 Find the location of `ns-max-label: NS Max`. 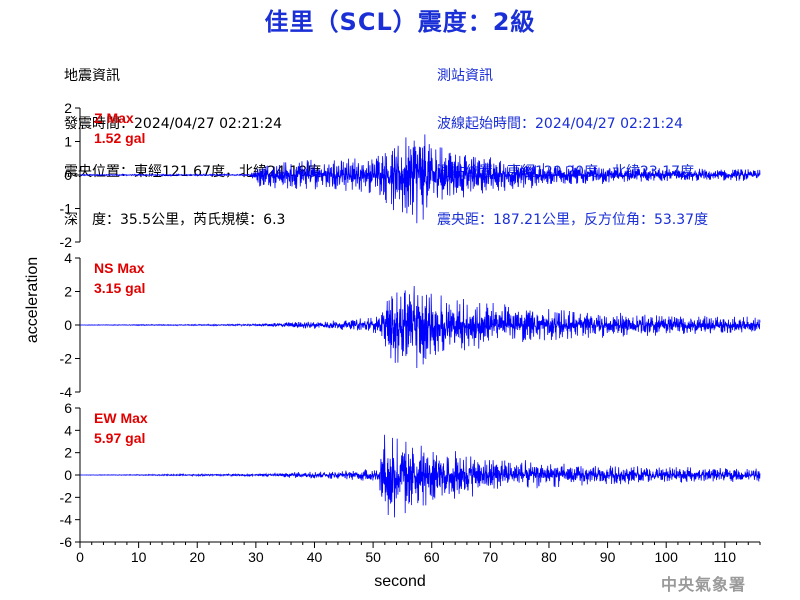

ns-max-label: NS Max is located at coordinates (119, 268).